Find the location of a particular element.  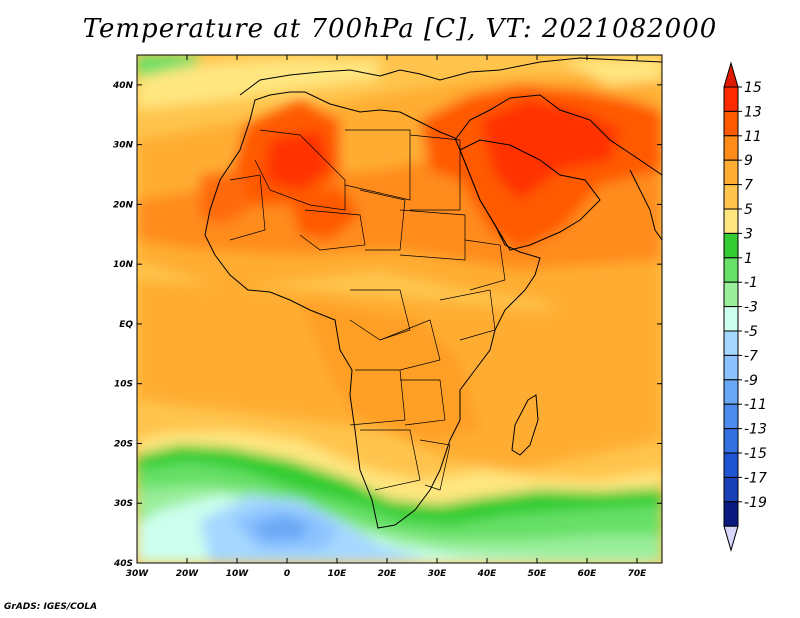

x-tick-label: 70E is located at coordinates (638, 574).